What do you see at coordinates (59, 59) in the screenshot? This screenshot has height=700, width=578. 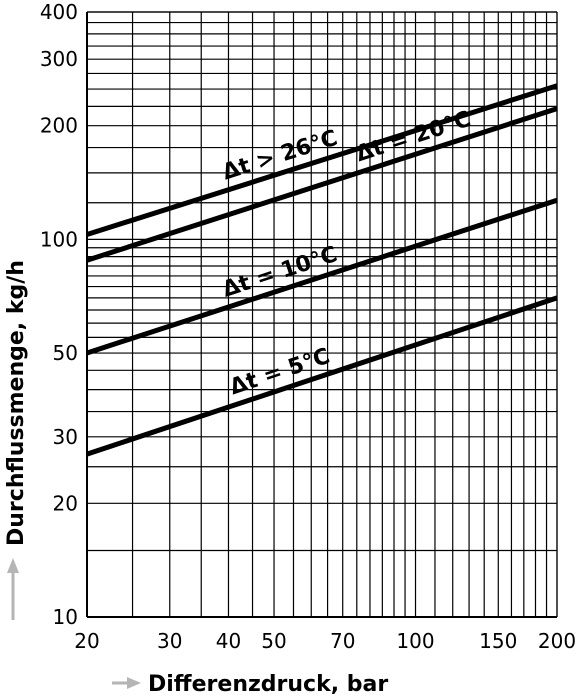 I see `y-tick-label: 300` at bounding box center [59, 59].